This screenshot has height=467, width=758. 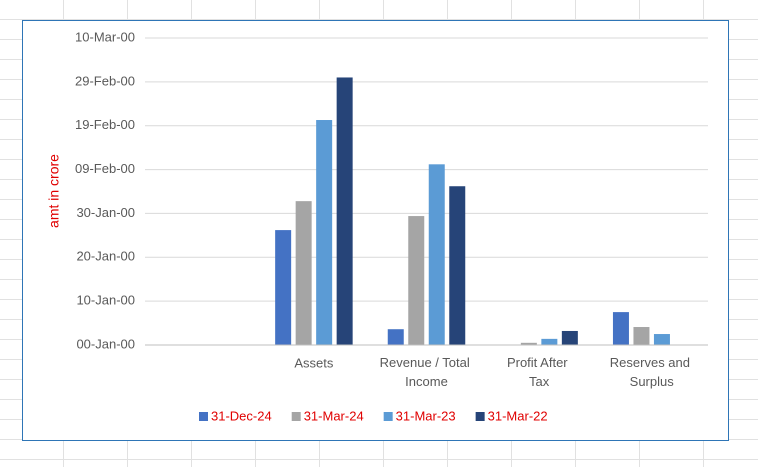 I want to click on legend-label: 31-Dec-24, so click(x=241, y=415).